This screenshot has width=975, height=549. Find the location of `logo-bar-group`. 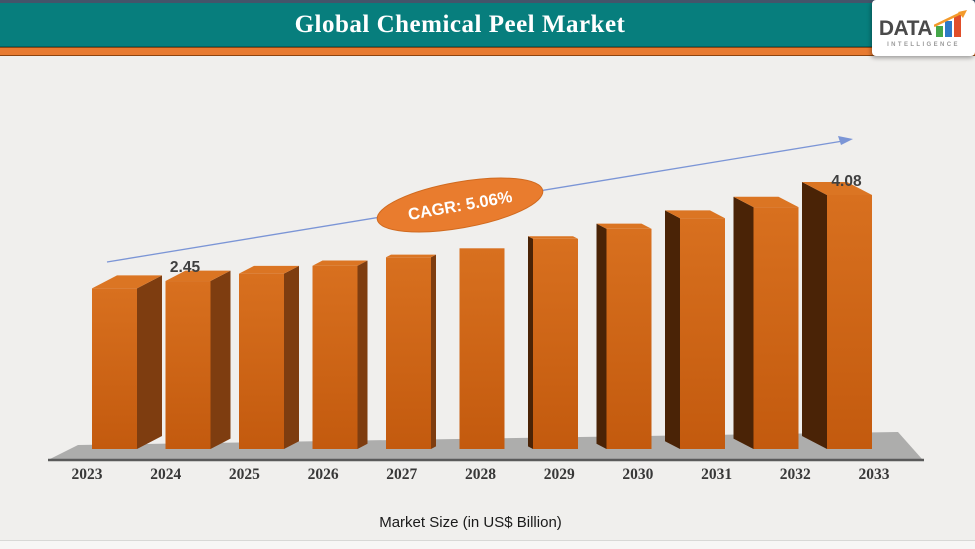

logo-bar-group is located at coordinates (951, 23).